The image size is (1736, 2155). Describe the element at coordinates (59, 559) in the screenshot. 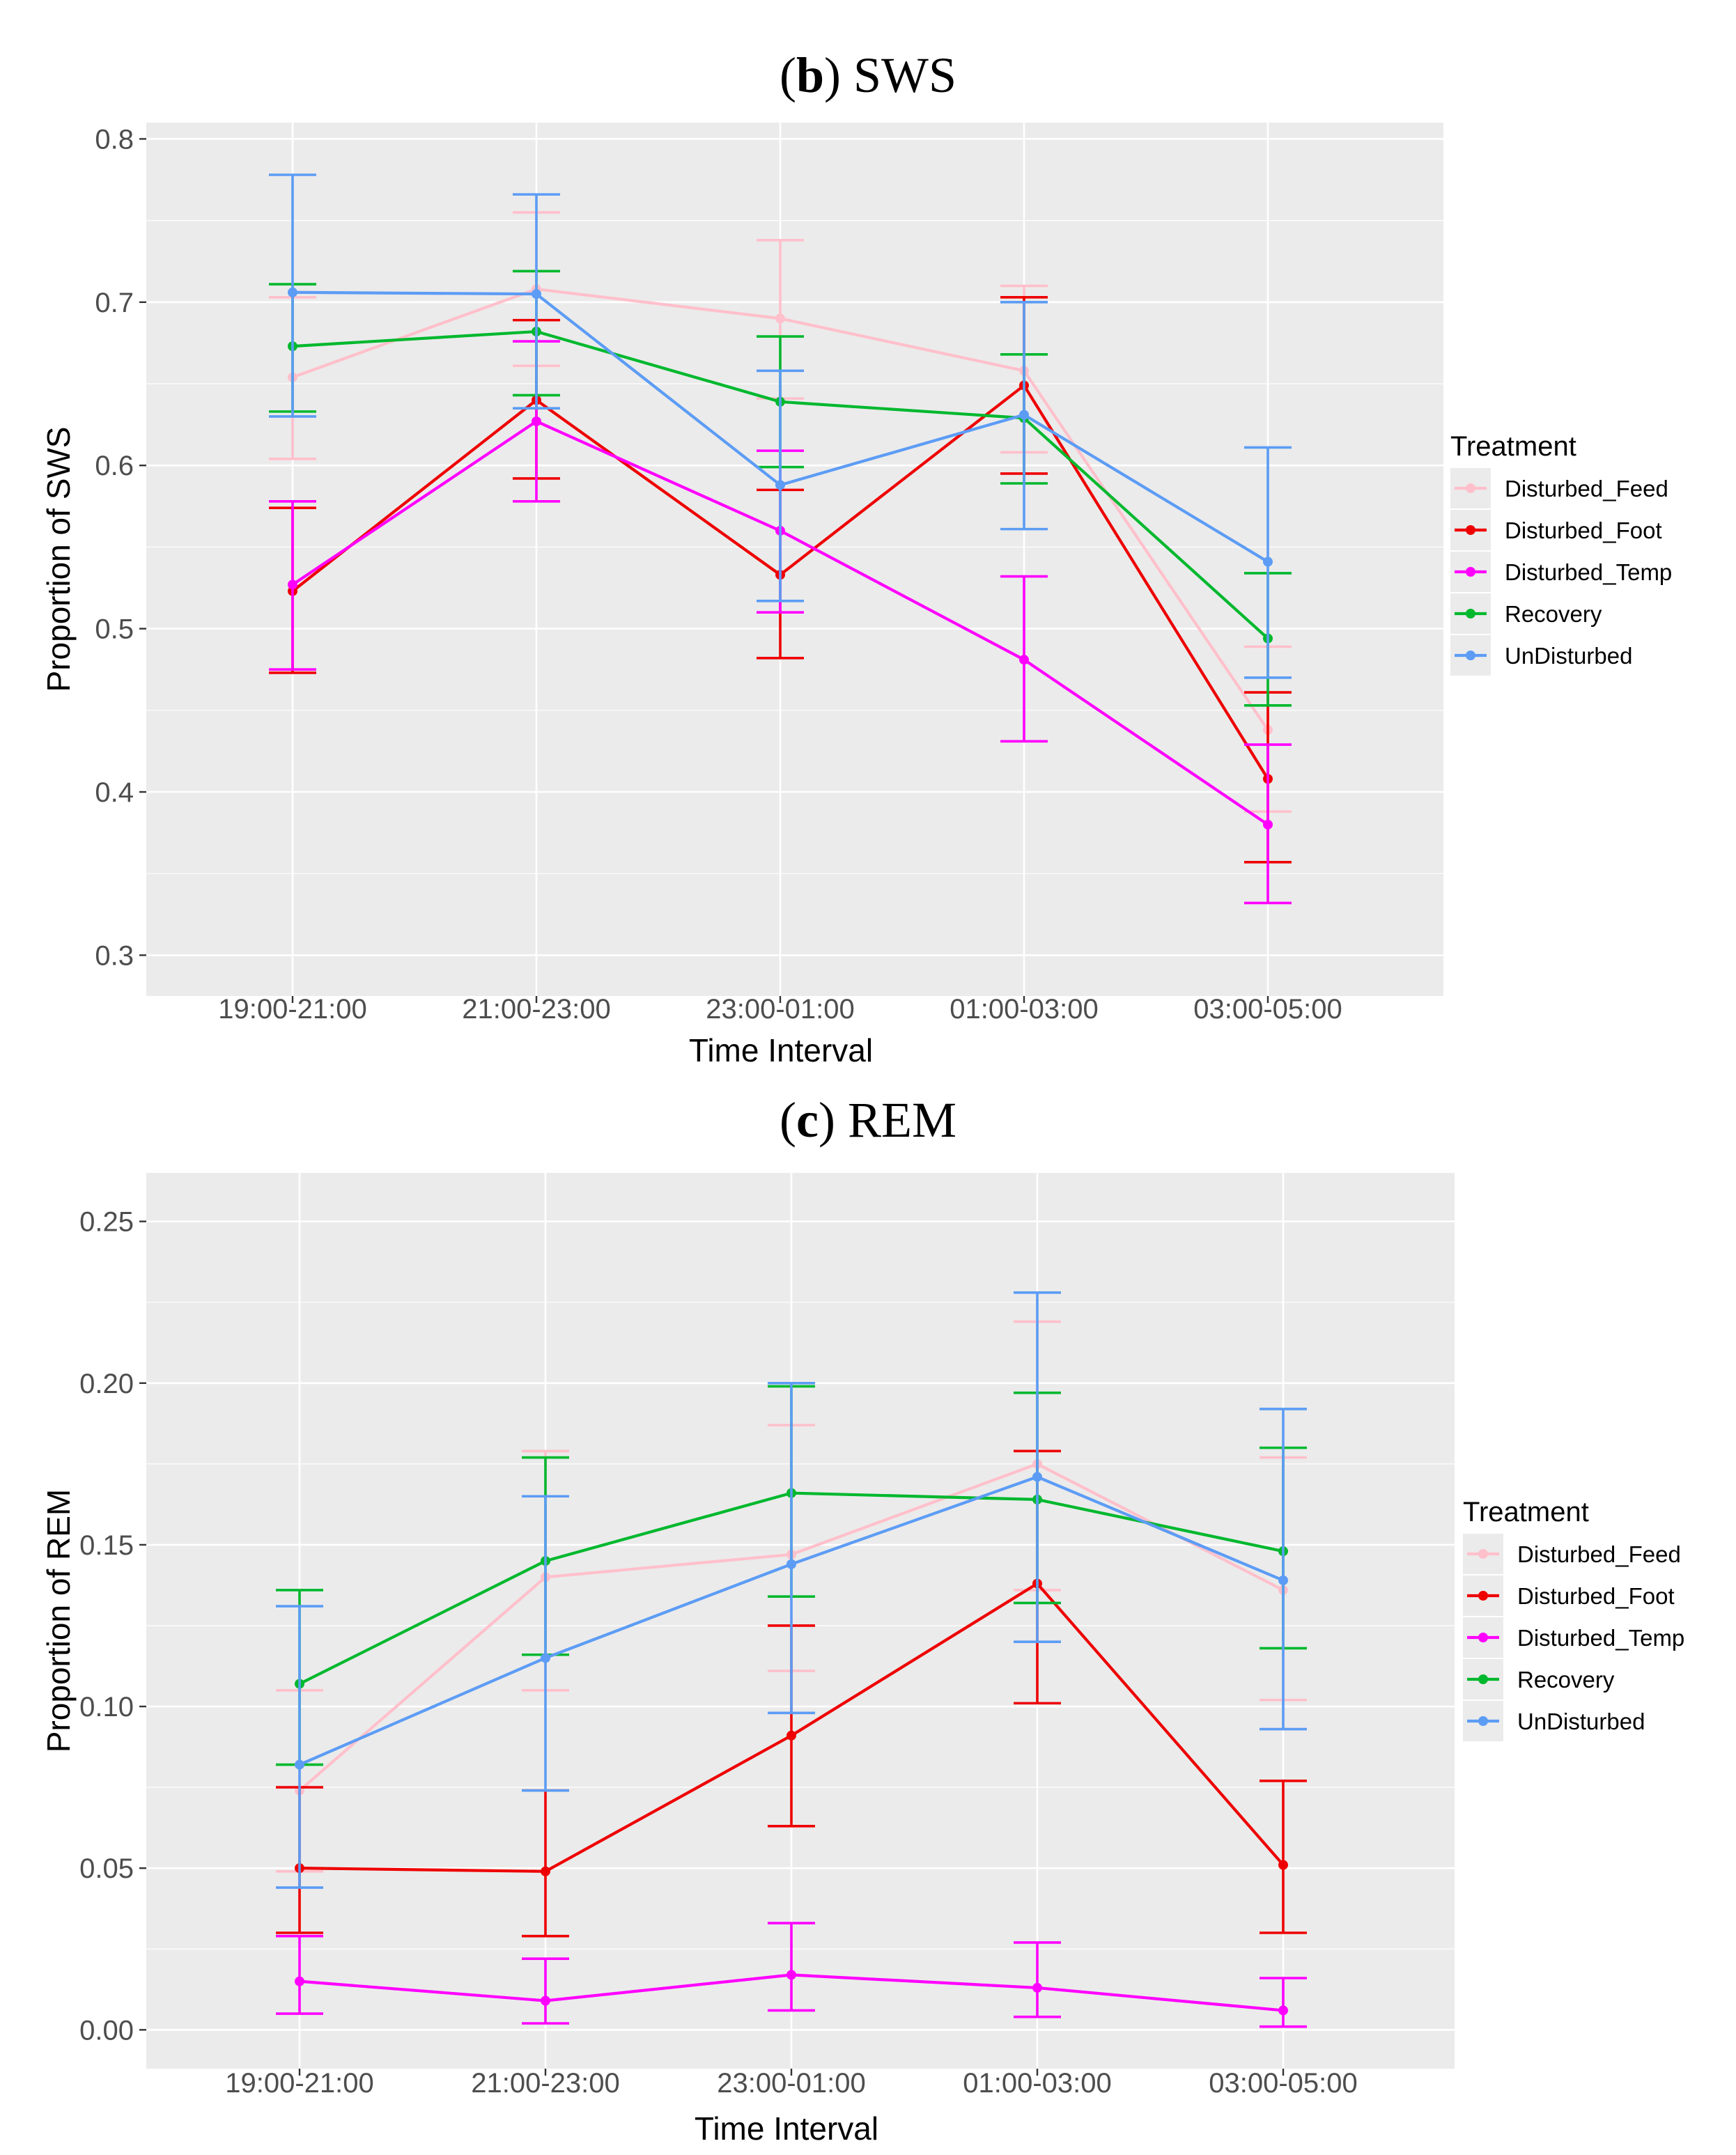

I see `y-axis-title: Proportion of SWS` at that location.